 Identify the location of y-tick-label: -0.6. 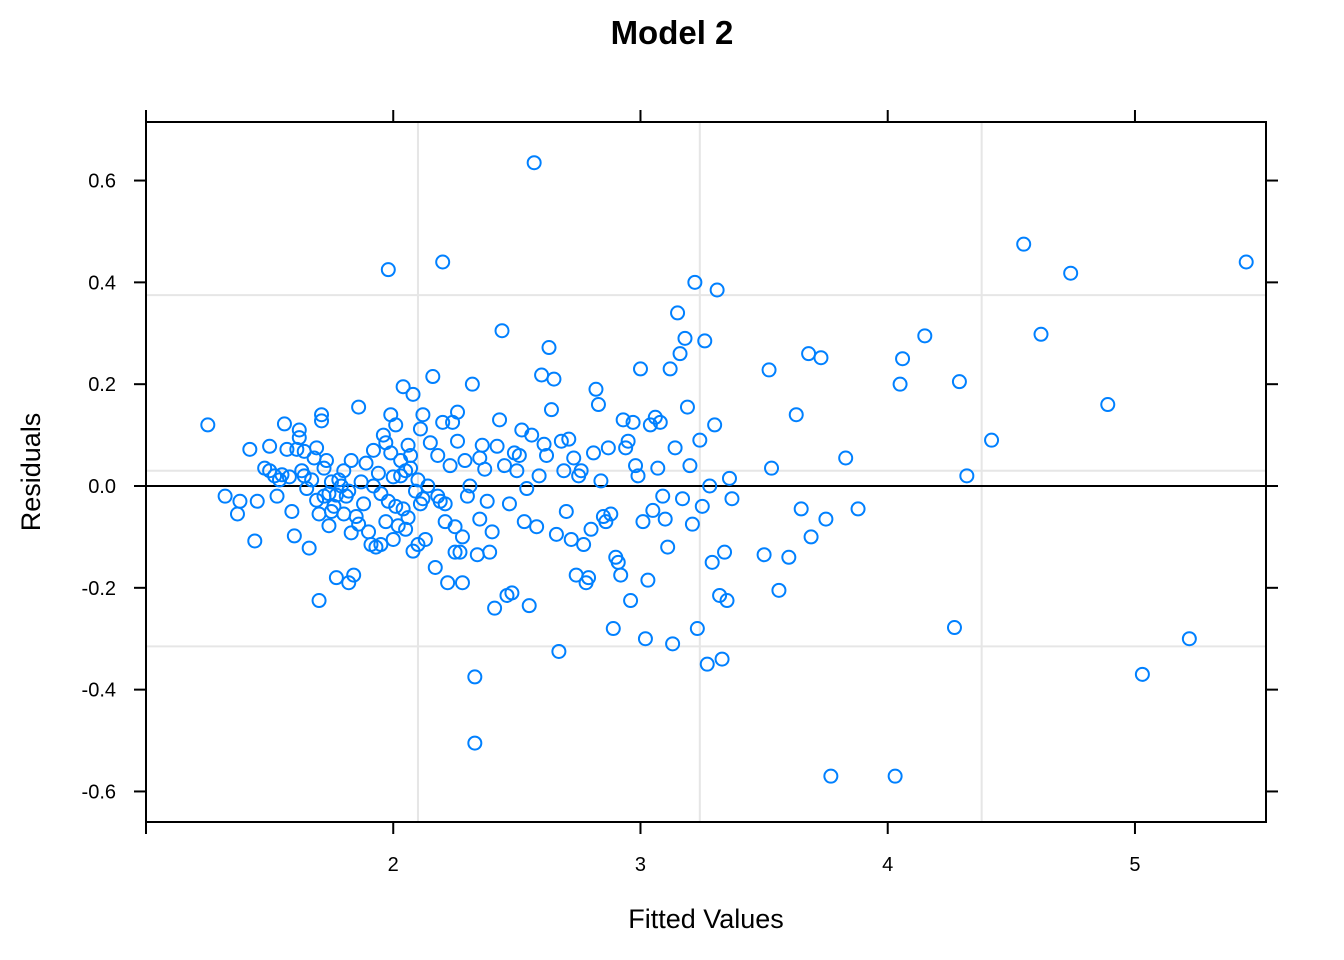
(99, 792).